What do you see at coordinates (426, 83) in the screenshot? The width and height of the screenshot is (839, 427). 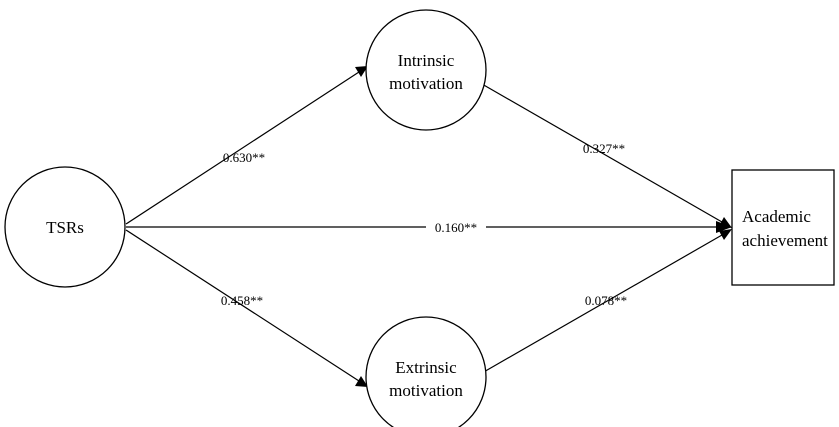 I see `node-intrinsic-line2: motivation` at bounding box center [426, 83].